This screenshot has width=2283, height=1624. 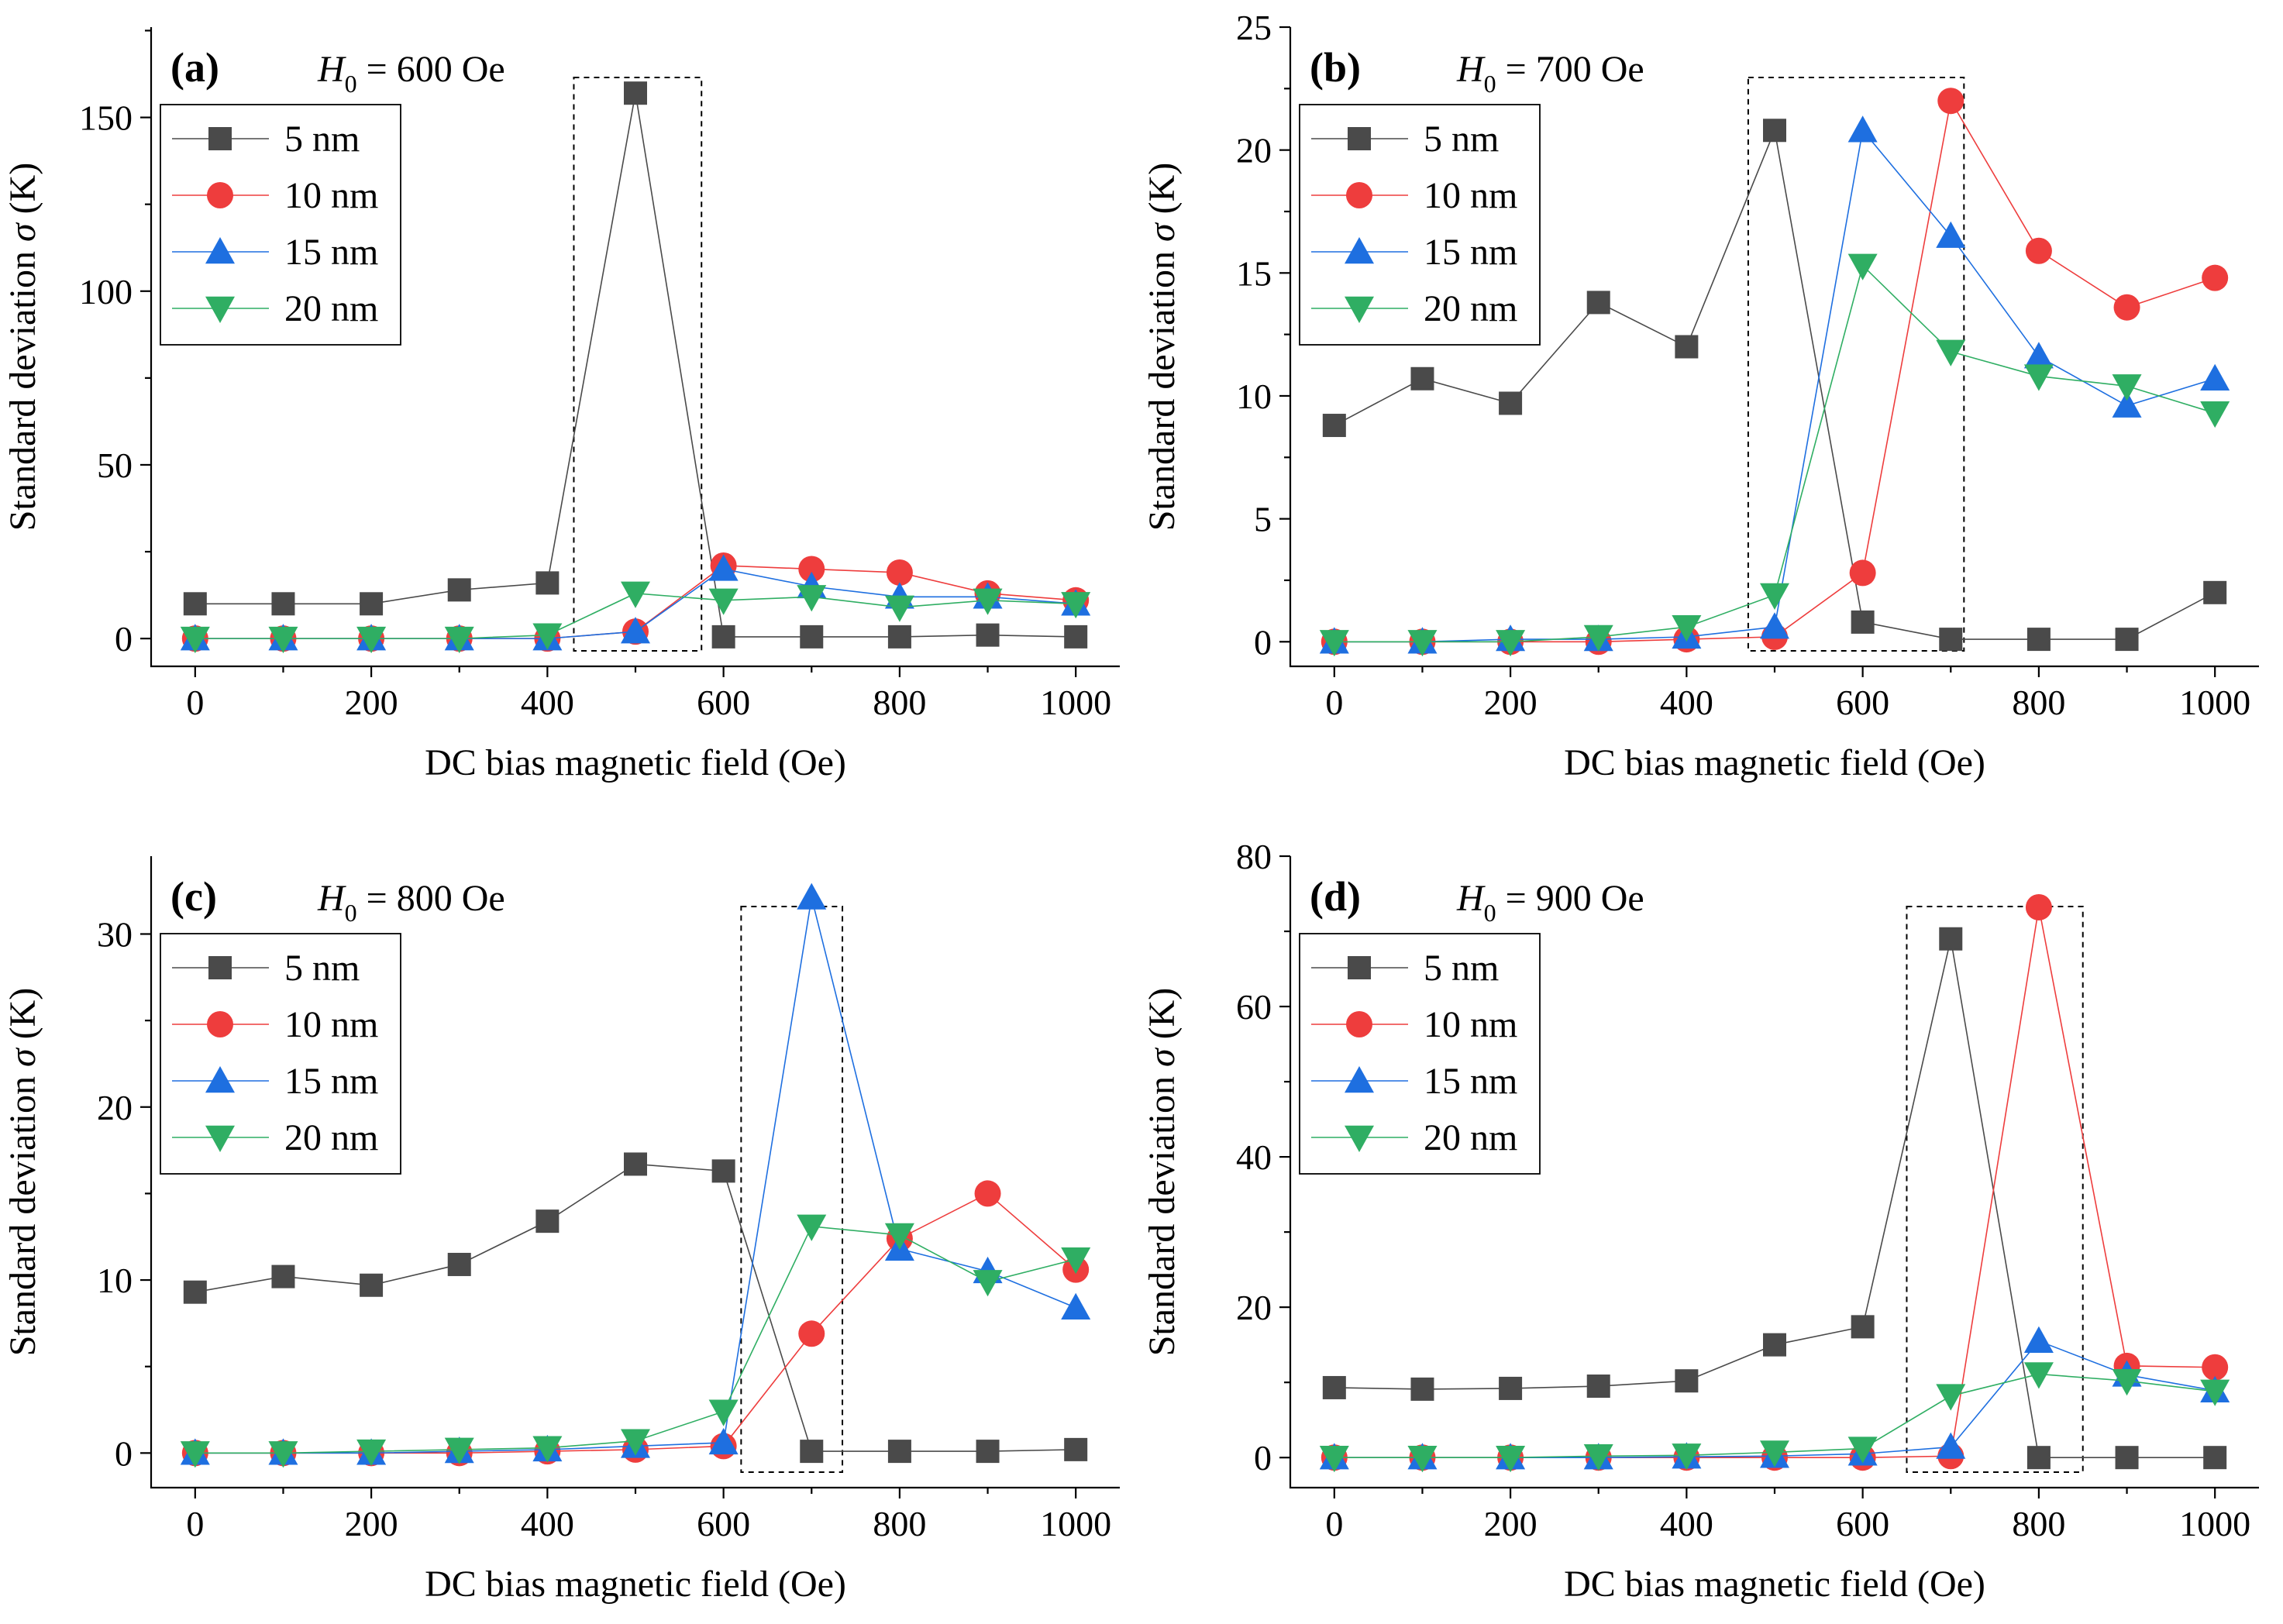 I want to click on y-tick-label: 5, so click(x=1263, y=519).